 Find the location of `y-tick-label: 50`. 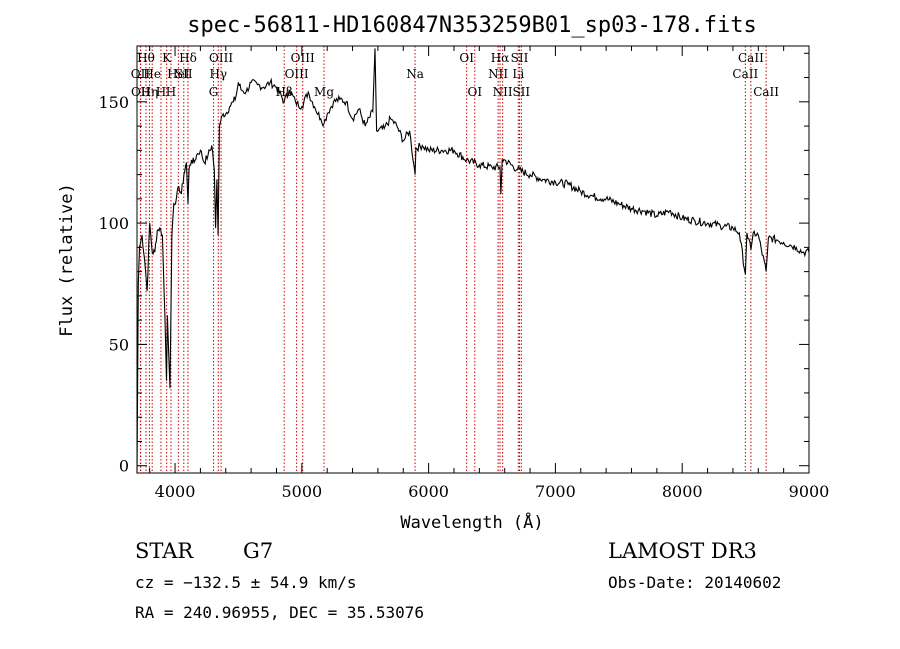

y-tick-label: 50 is located at coordinates (119, 344).